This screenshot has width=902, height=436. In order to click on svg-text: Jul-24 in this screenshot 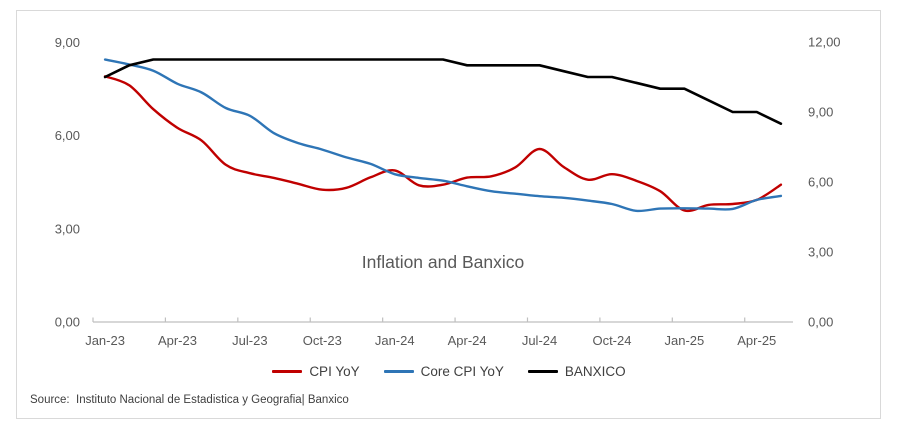, I will do `click(539, 340)`.